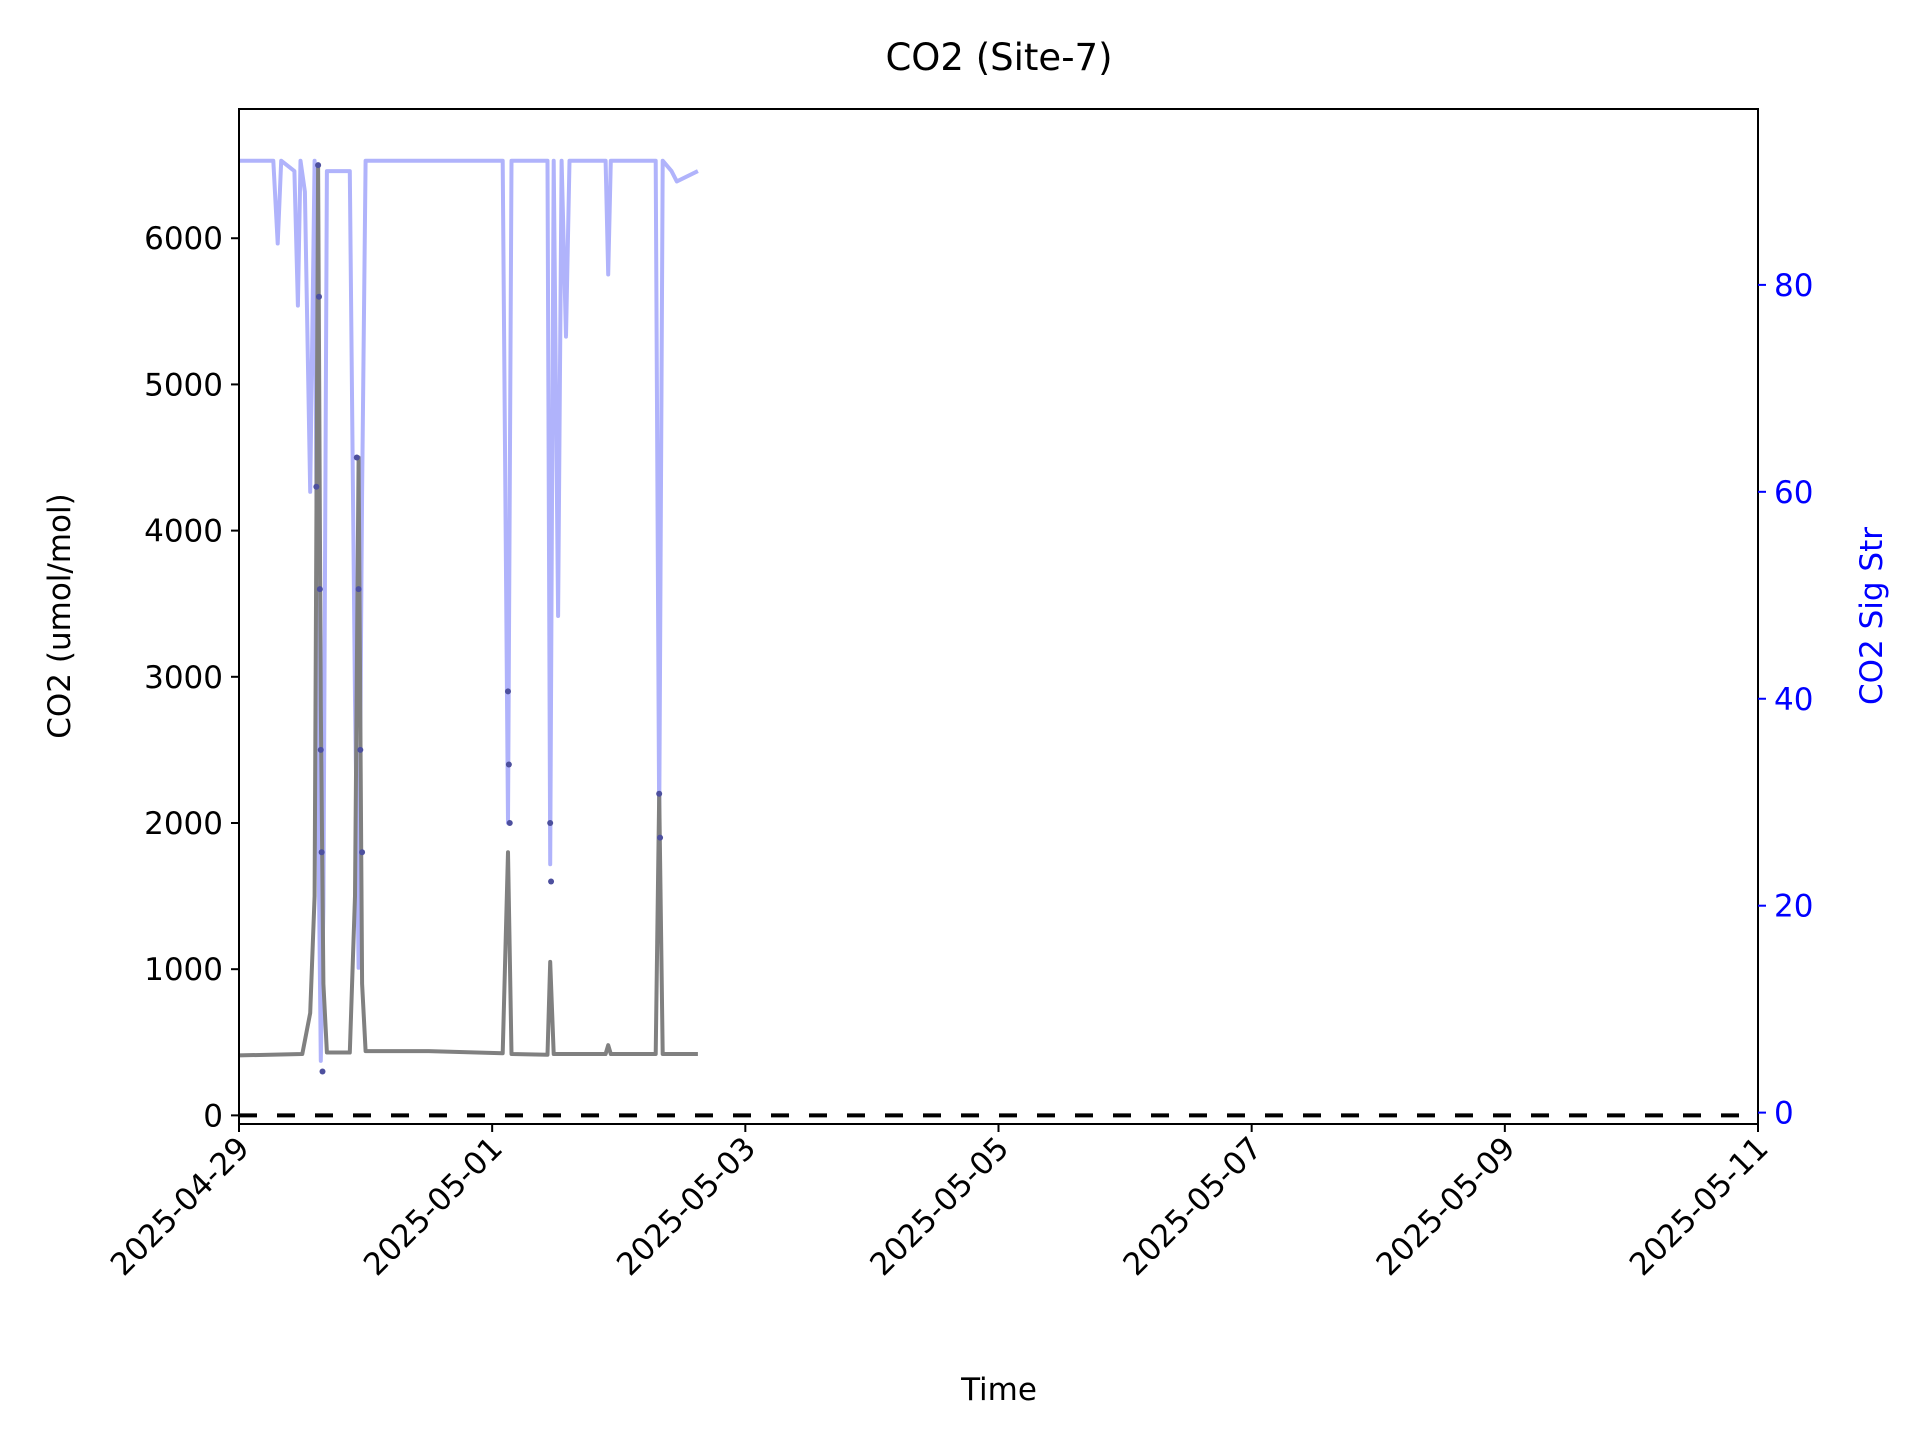 Image resolution: width=1920 pixels, height=1440 pixels. I want to click on y-tick-label: 2000, so click(183, 824).